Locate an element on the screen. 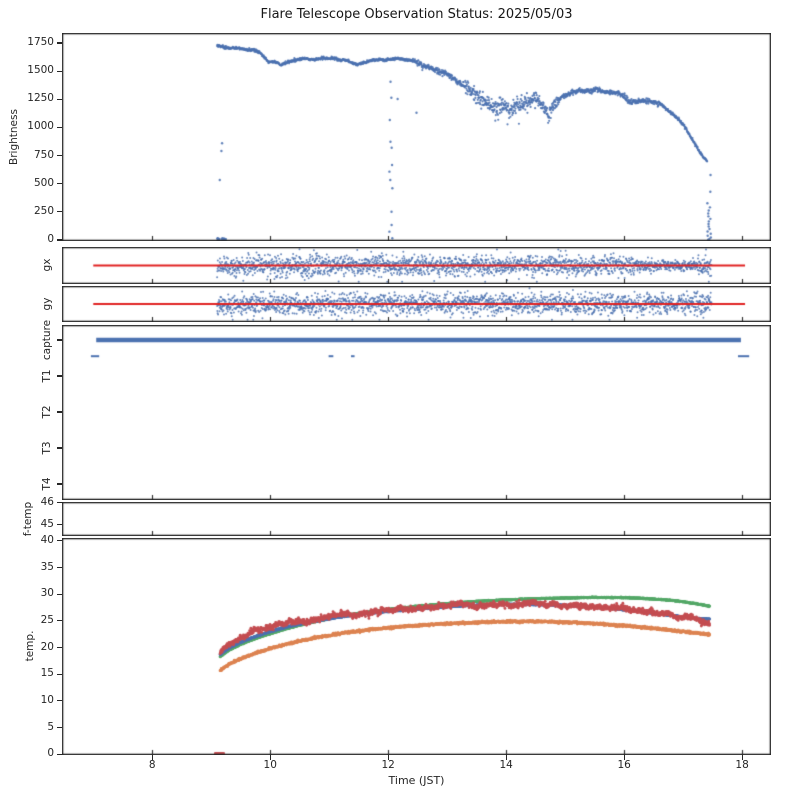  temp-tick-label: 25 is located at coordinates (47, 619).